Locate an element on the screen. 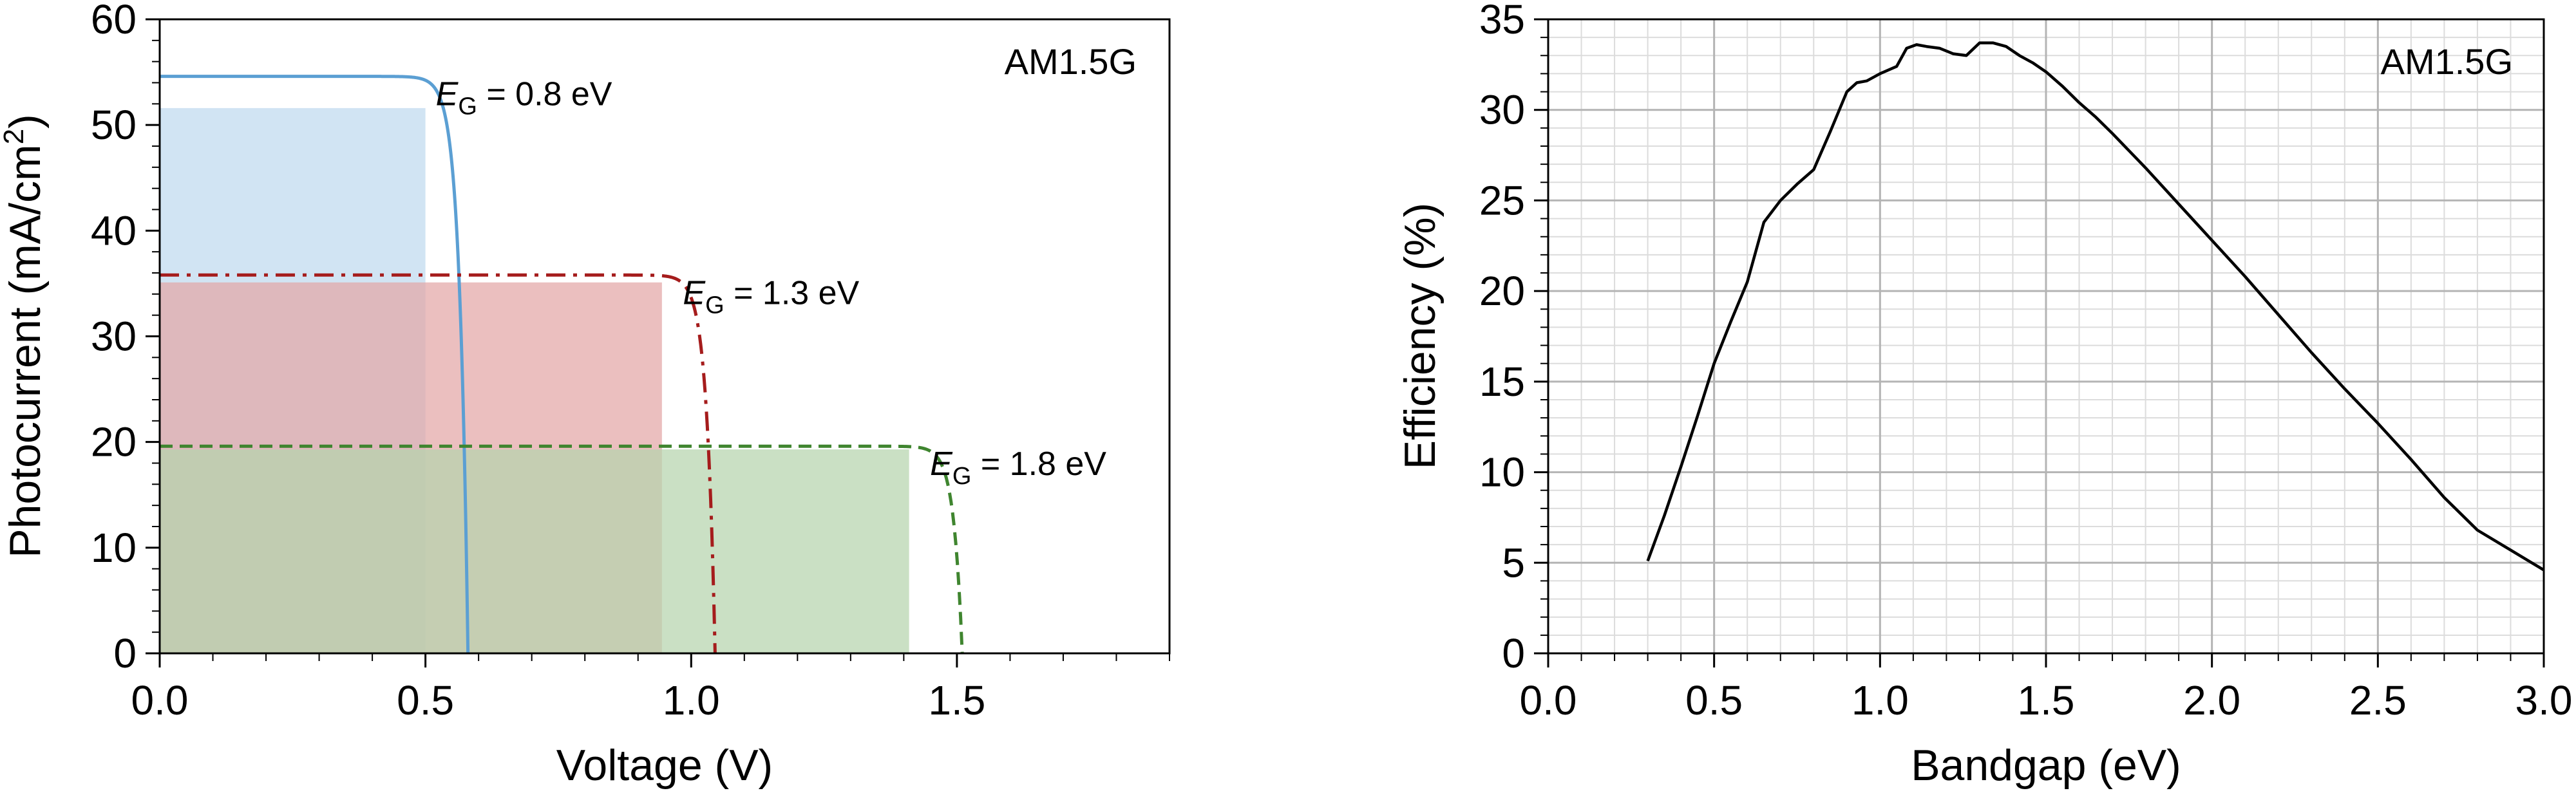 The height and width of the screenshot is (793, 2576). iv-spectrum-label: AM1.5G is located at coordinates (1071, 62).